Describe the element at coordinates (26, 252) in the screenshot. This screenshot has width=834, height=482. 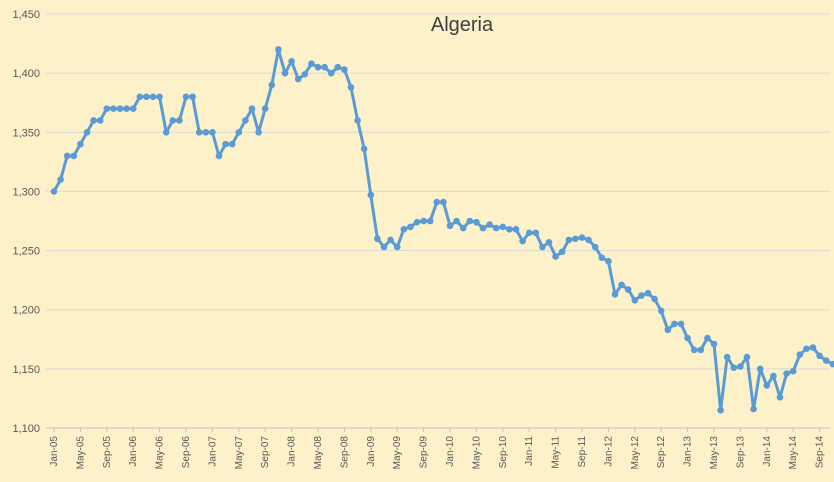
I see `y-tick-label: 1,250` at that location.